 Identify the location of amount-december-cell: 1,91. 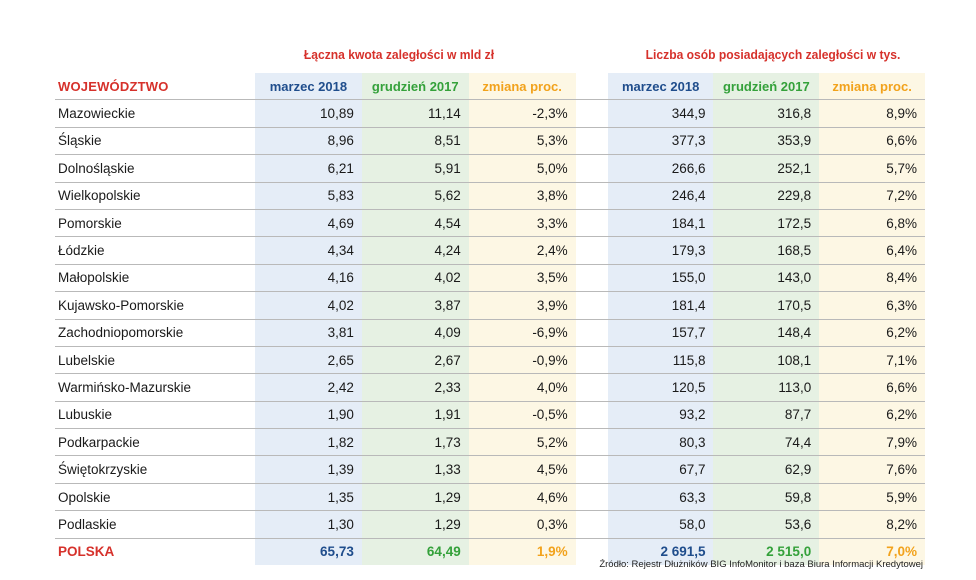
(415, 415).